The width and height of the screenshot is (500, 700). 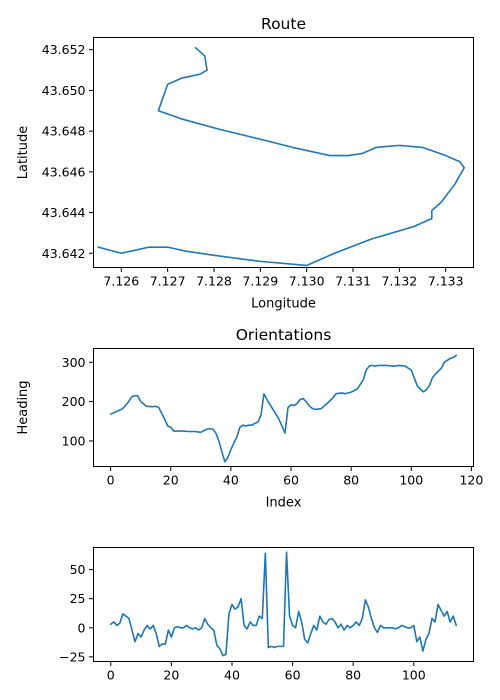 I want to click on chart-2-y-tick-label-2: 25, so click(x=78, y=598).